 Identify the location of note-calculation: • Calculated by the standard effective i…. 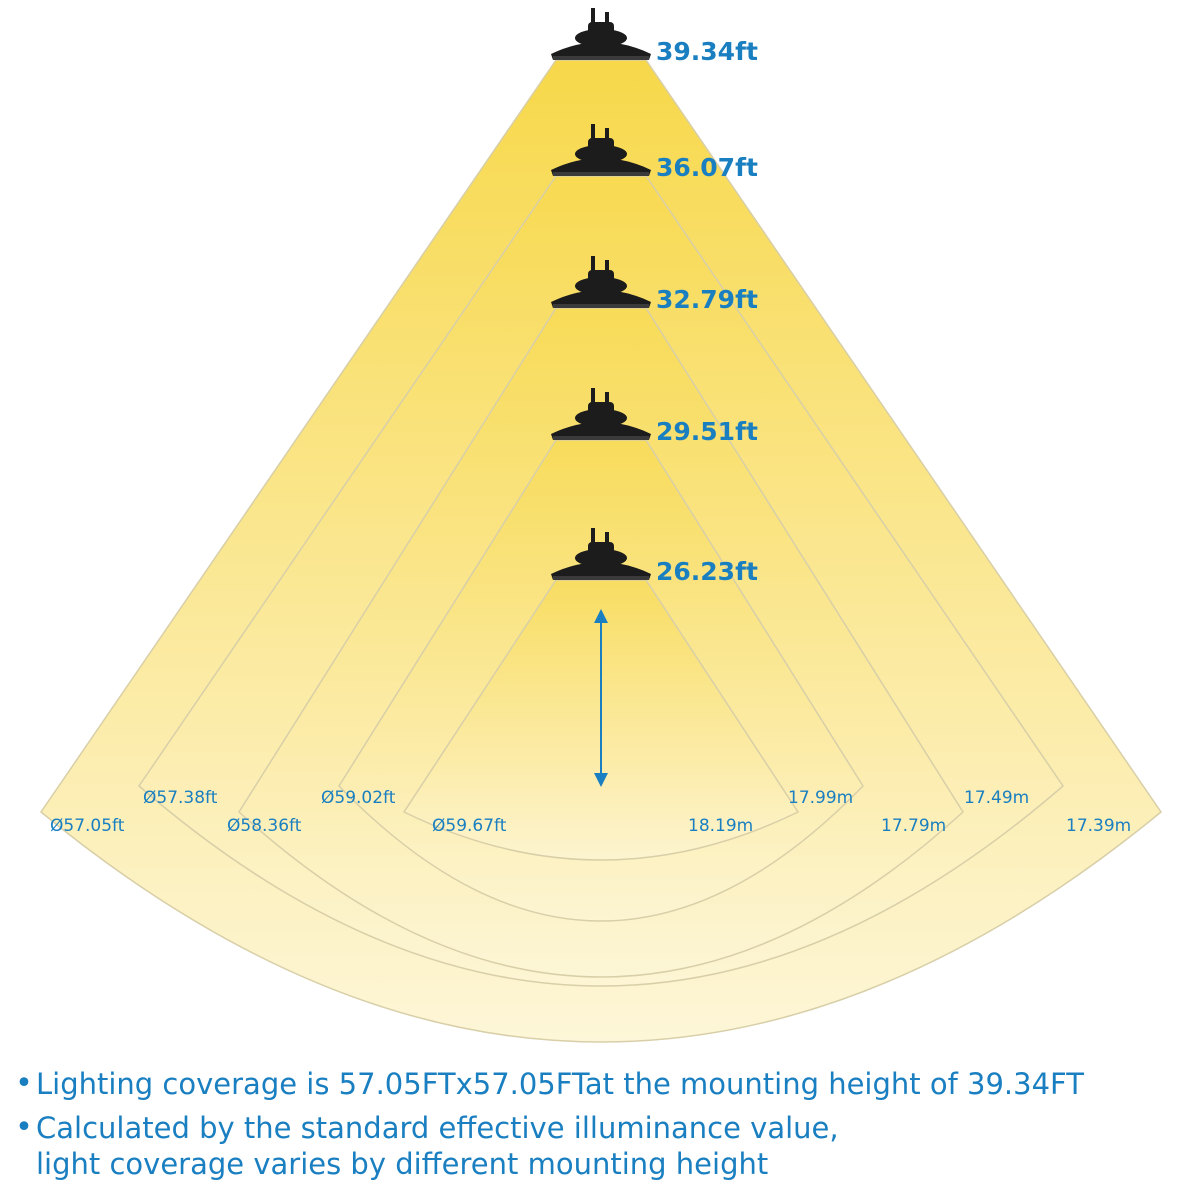
(602, 1146).